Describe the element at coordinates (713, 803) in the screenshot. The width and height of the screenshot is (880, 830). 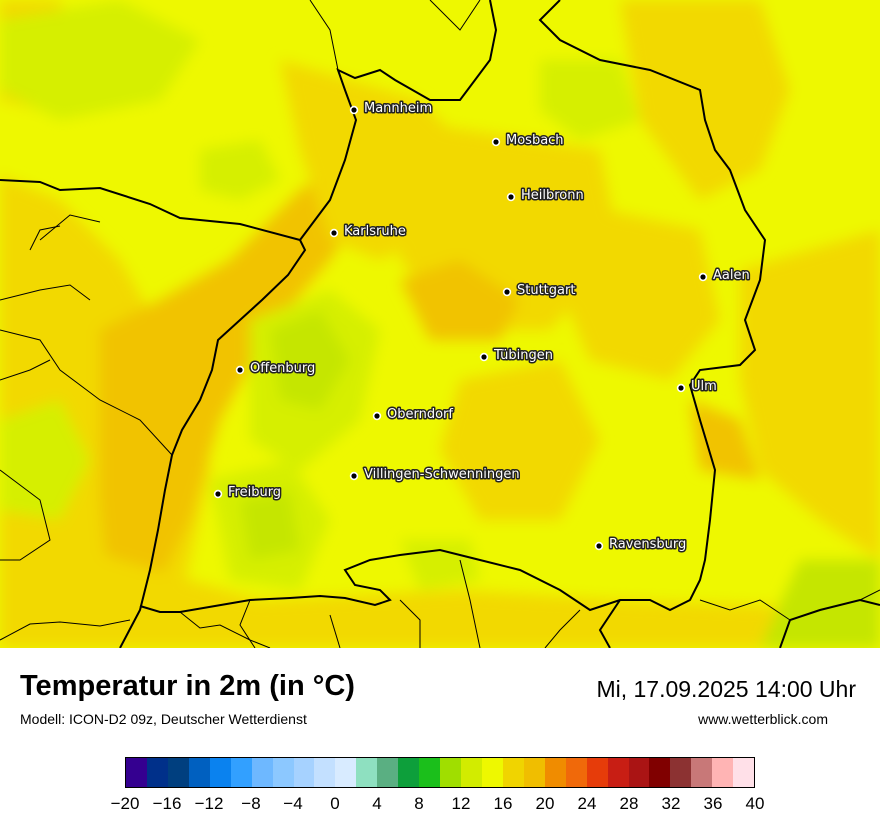
I see `colorbar-tick-label: 36` at that location.